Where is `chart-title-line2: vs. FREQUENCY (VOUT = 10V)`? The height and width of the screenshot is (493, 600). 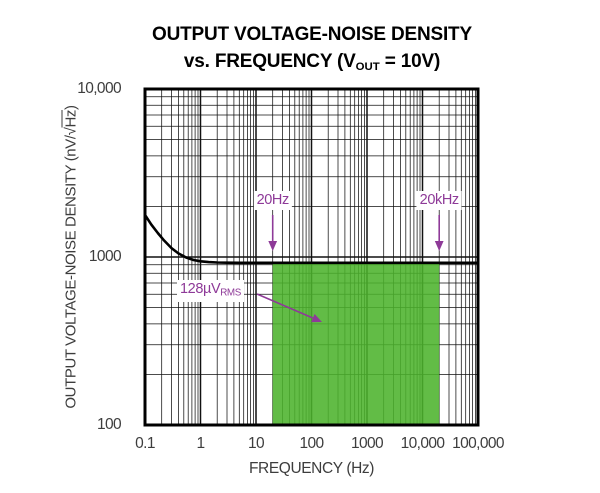
chart-title-line2: vs. FREQUENCY (VOUT = 10V) is located at coordinates (312, 62).